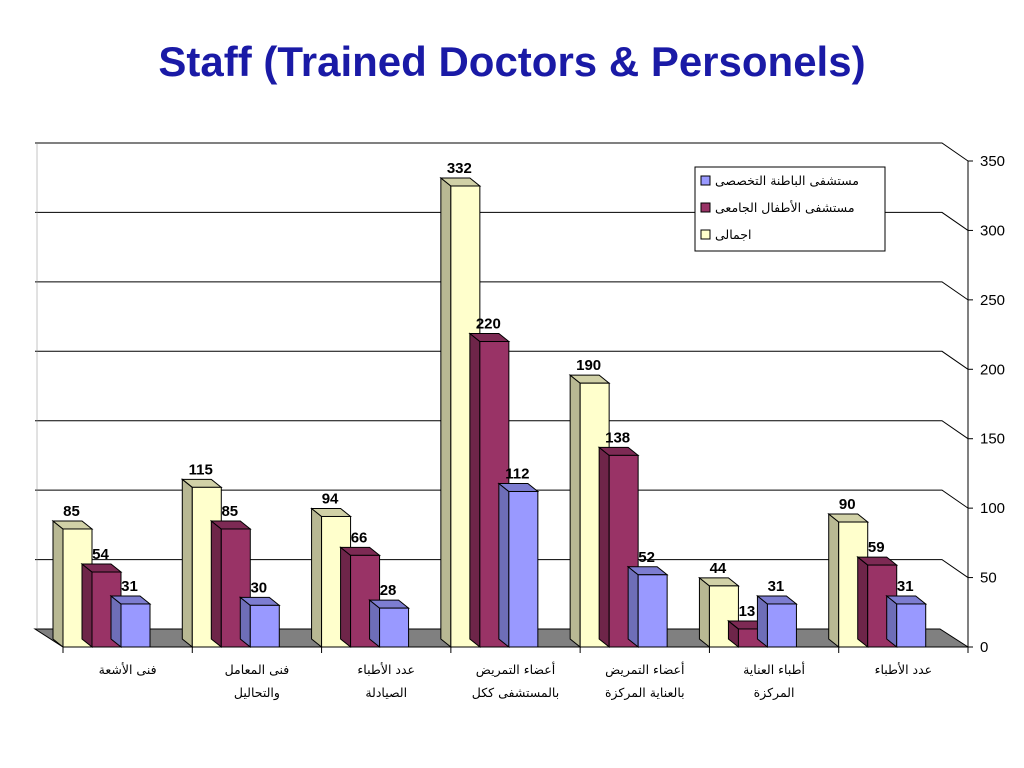 The image size is (1024, 768). What do you see at coordinates (876, 547) in the screenshot?
I see `value-label: 59` at bounding box center [876, 547].